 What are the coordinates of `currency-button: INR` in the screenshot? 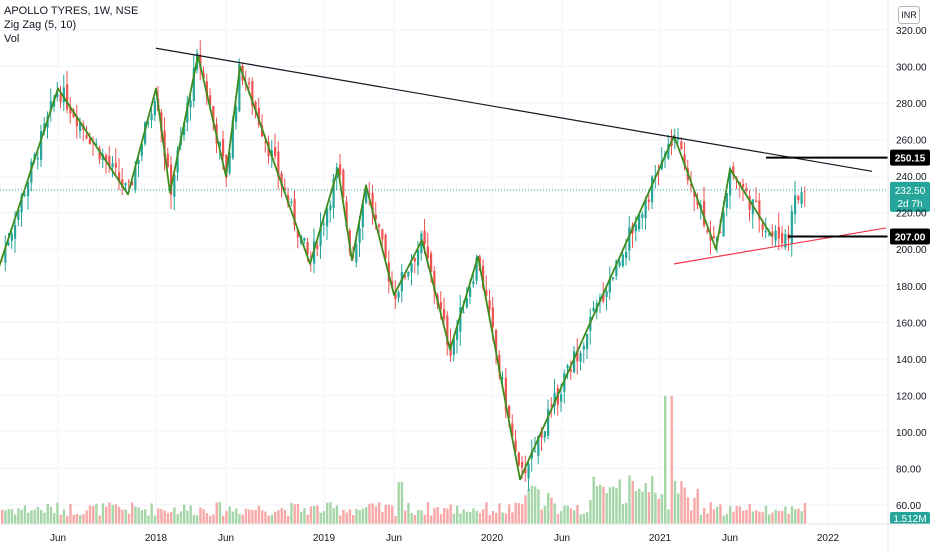 It's located at (909, 15).